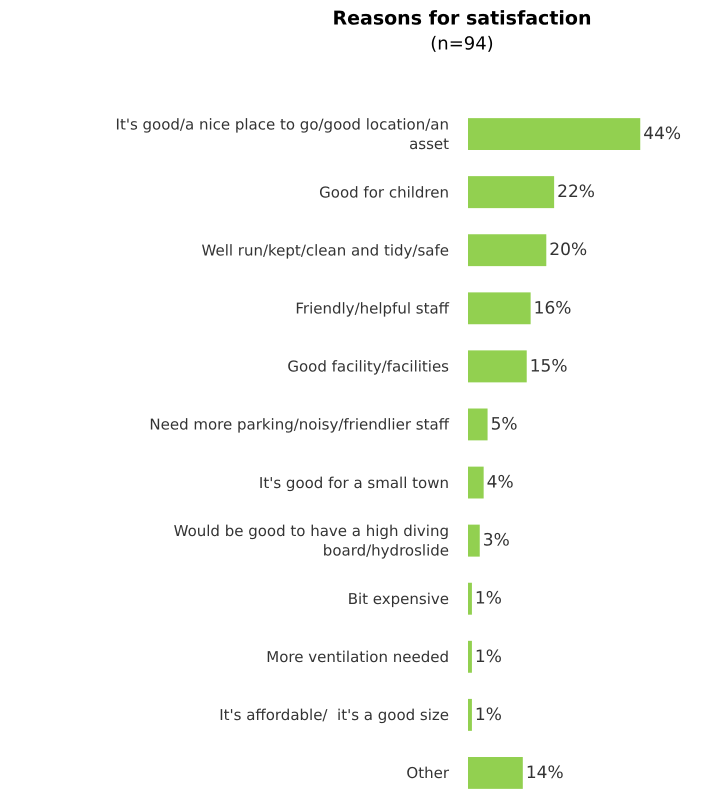  Describe the element at coordinates (283, 135) in the screenshot. I see `y-tick-label: It's good/a nice place to go/good location/an asset` at that location.